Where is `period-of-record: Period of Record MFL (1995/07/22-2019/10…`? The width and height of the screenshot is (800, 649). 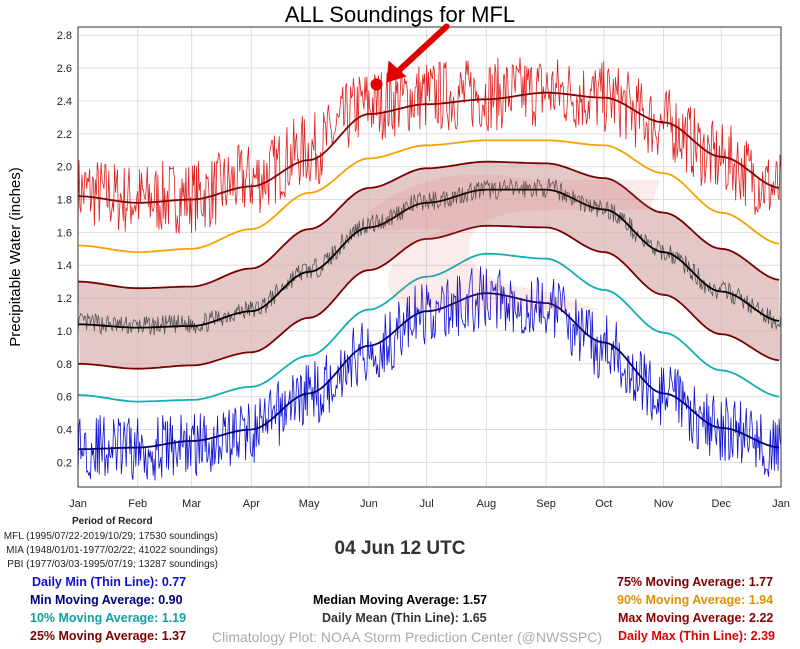
period-of-record: Period of Record MFL (1995/07/22-2019/10… is located at coordinates (120, 544).